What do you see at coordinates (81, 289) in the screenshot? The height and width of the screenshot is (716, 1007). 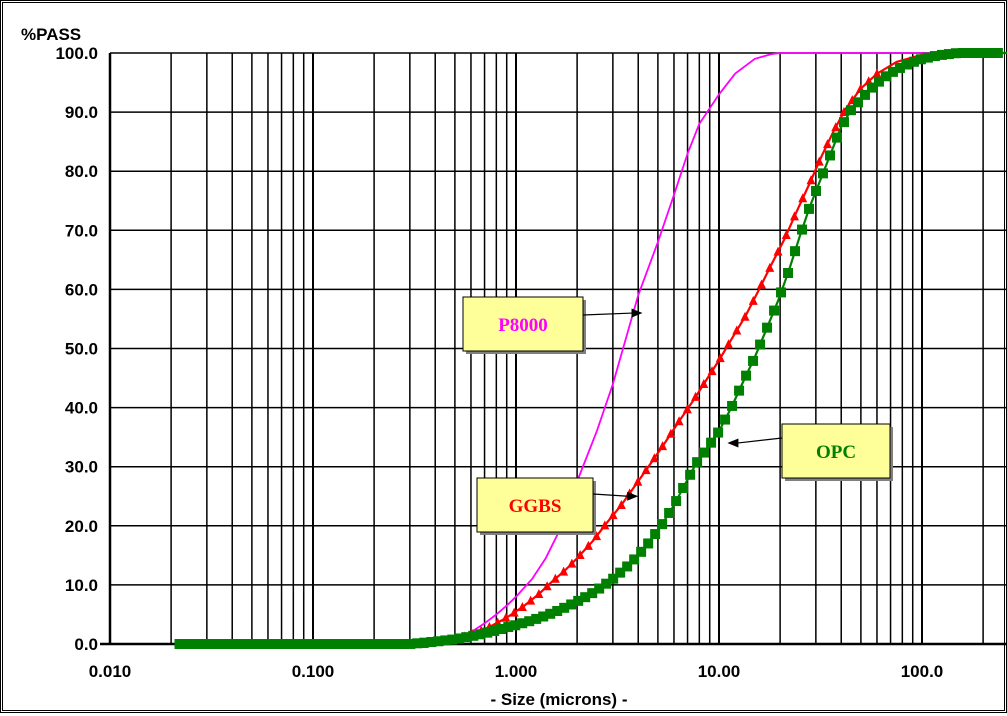 I see `y-tick-label: 60.0` at bounding box center [81, 289].